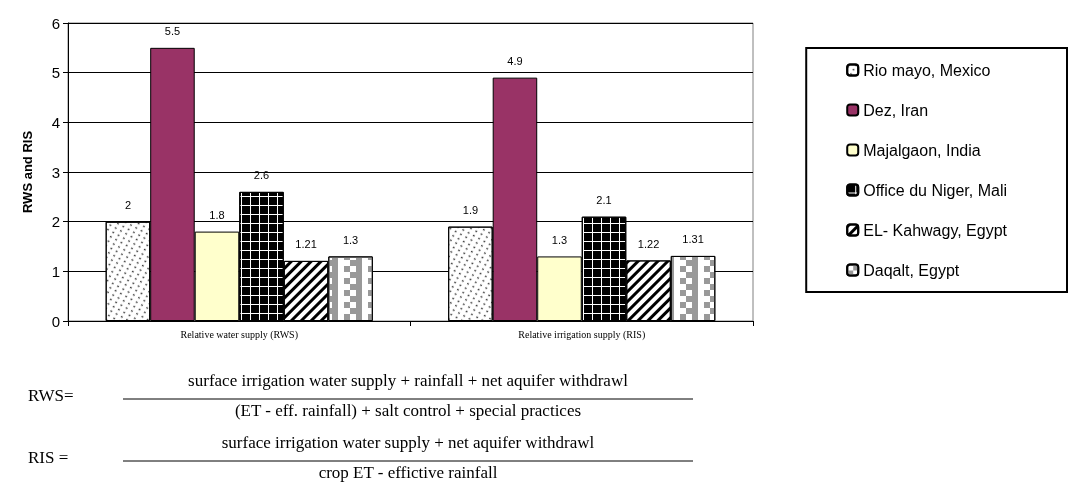 The width and height of the screenshot is (1083, 501). I want to click on legend-label: Office du Niger, Mali, so click(935, 190).